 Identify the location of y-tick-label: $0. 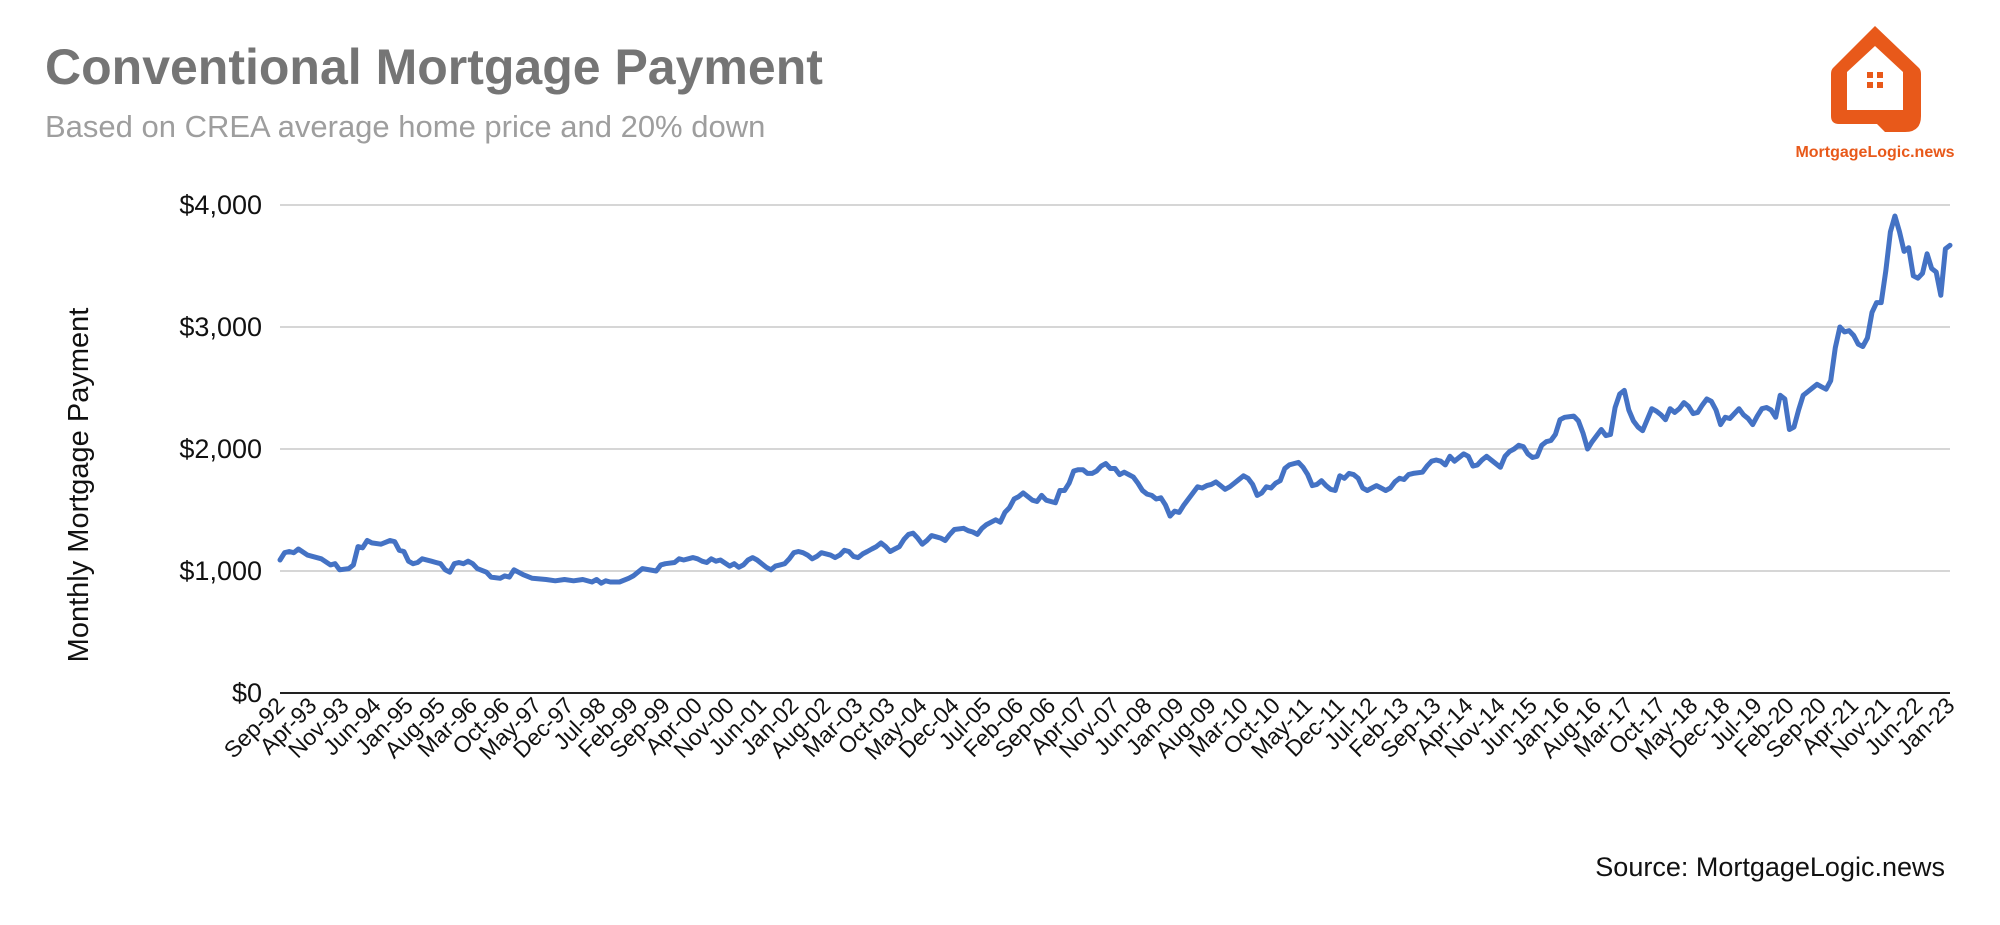
(247, 693).